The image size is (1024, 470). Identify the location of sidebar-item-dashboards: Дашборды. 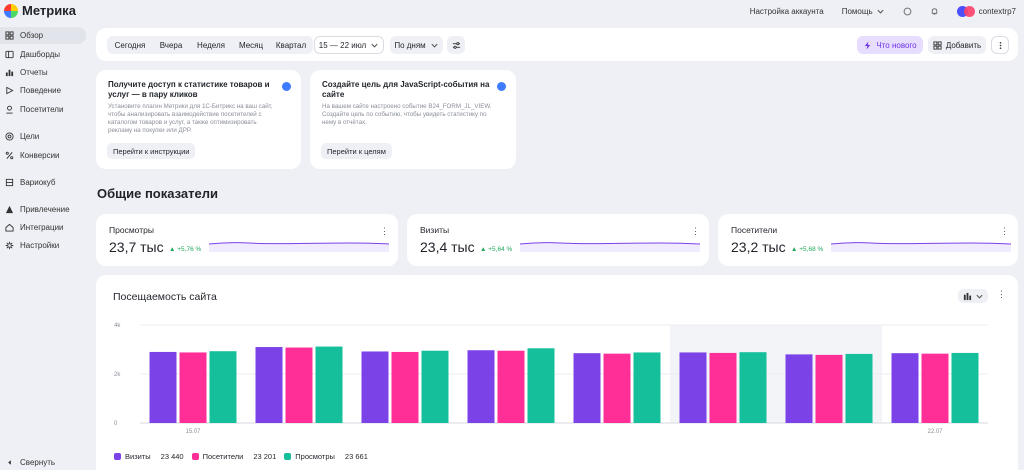
(44, 54).